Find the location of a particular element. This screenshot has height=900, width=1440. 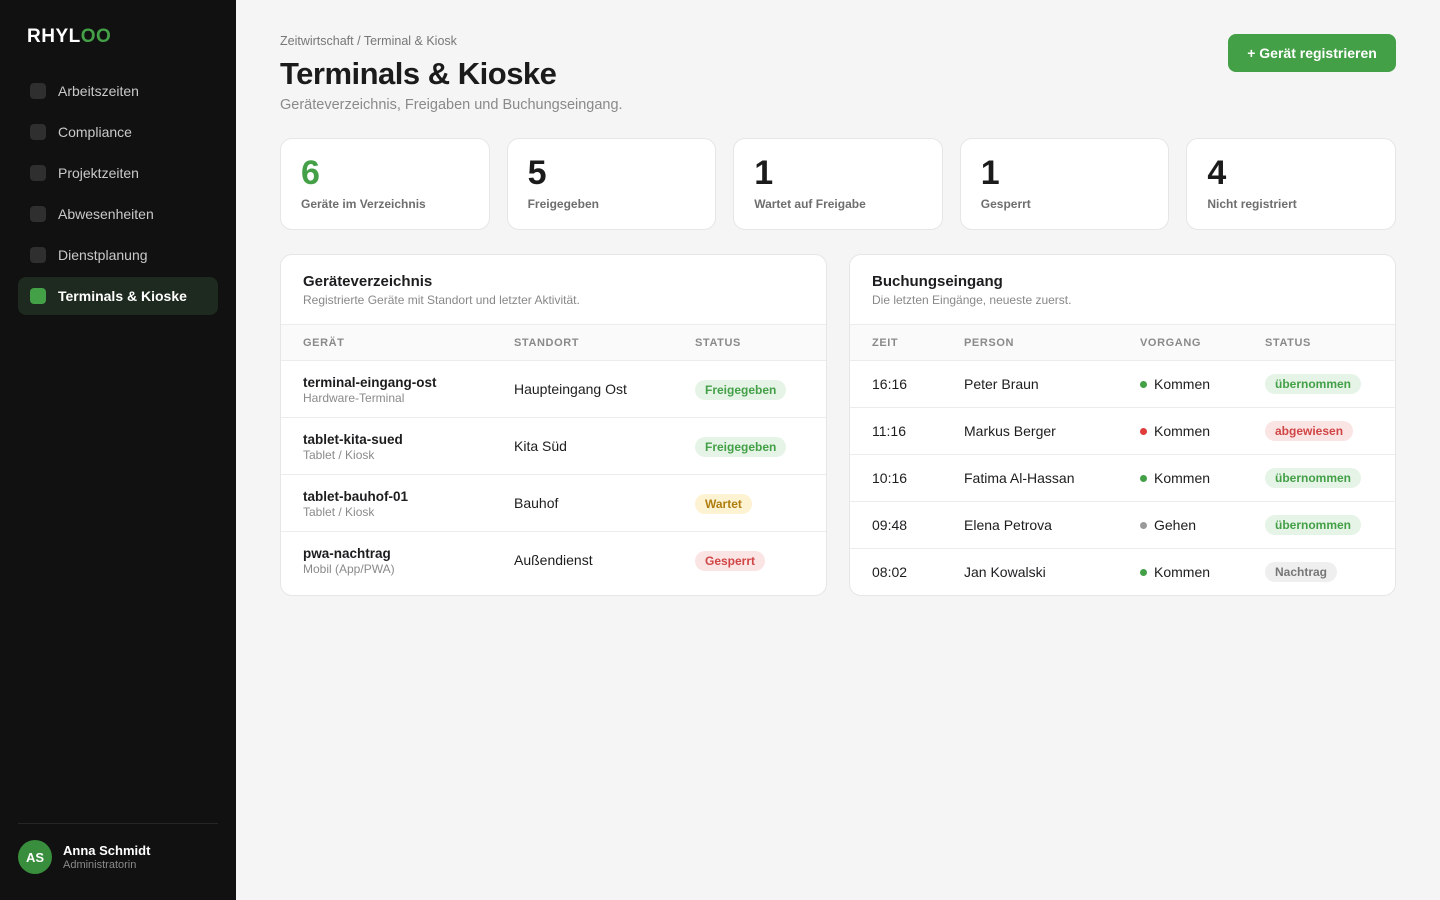

stat-card-blocked: 1 Gesperrt is located at coordinates (1064, 184).